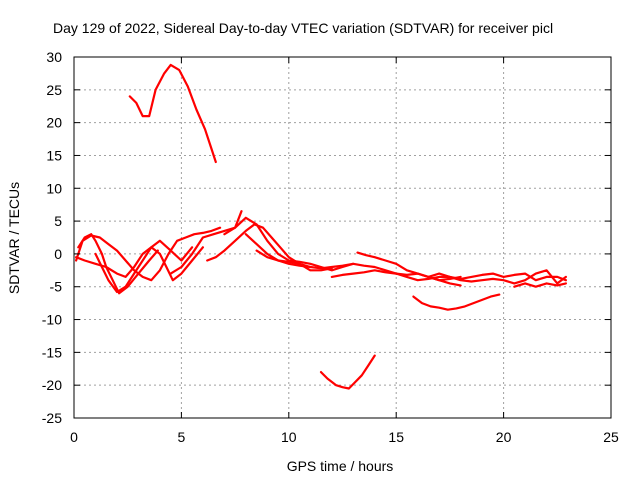  Describe the element at coordinates (182, 437) in the screenshot. I see `x-tick-label: 5` at that location.